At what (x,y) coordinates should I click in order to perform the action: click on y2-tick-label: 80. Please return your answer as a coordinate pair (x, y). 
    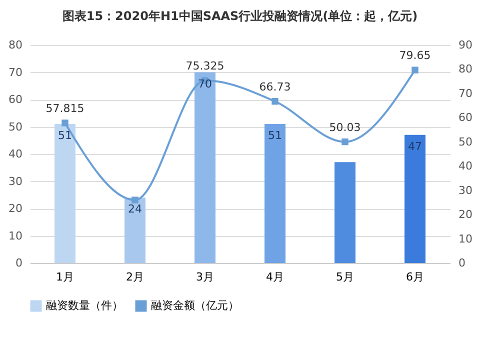
    Looking at the image, I should click on (465, 69).